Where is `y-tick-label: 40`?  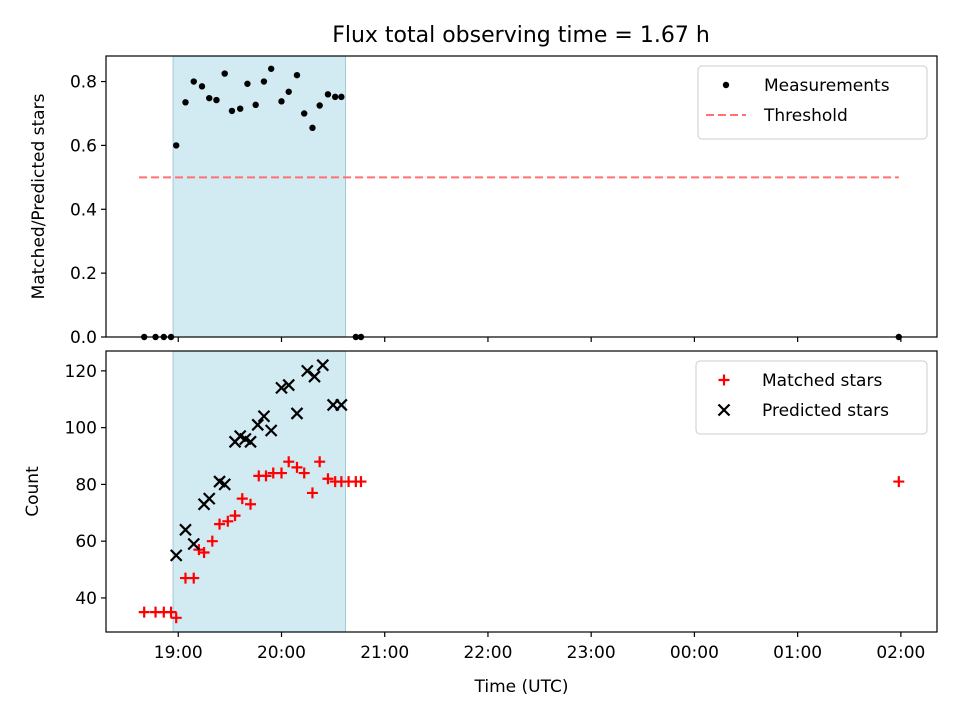
y-tick-label: 40 is located at coordinates (86, 599).